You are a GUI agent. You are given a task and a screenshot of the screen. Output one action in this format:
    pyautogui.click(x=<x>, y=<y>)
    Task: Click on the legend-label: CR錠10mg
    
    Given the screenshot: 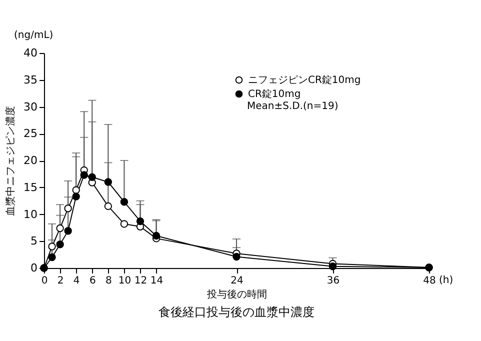 What is the action you would take?
    pyautogui.click(x=274, y=94)
    